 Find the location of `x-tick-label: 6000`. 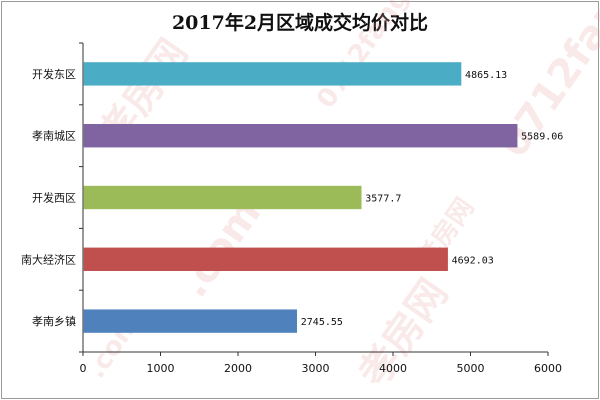

x-tick-label: 6000 is located at coordinates (548, 368).